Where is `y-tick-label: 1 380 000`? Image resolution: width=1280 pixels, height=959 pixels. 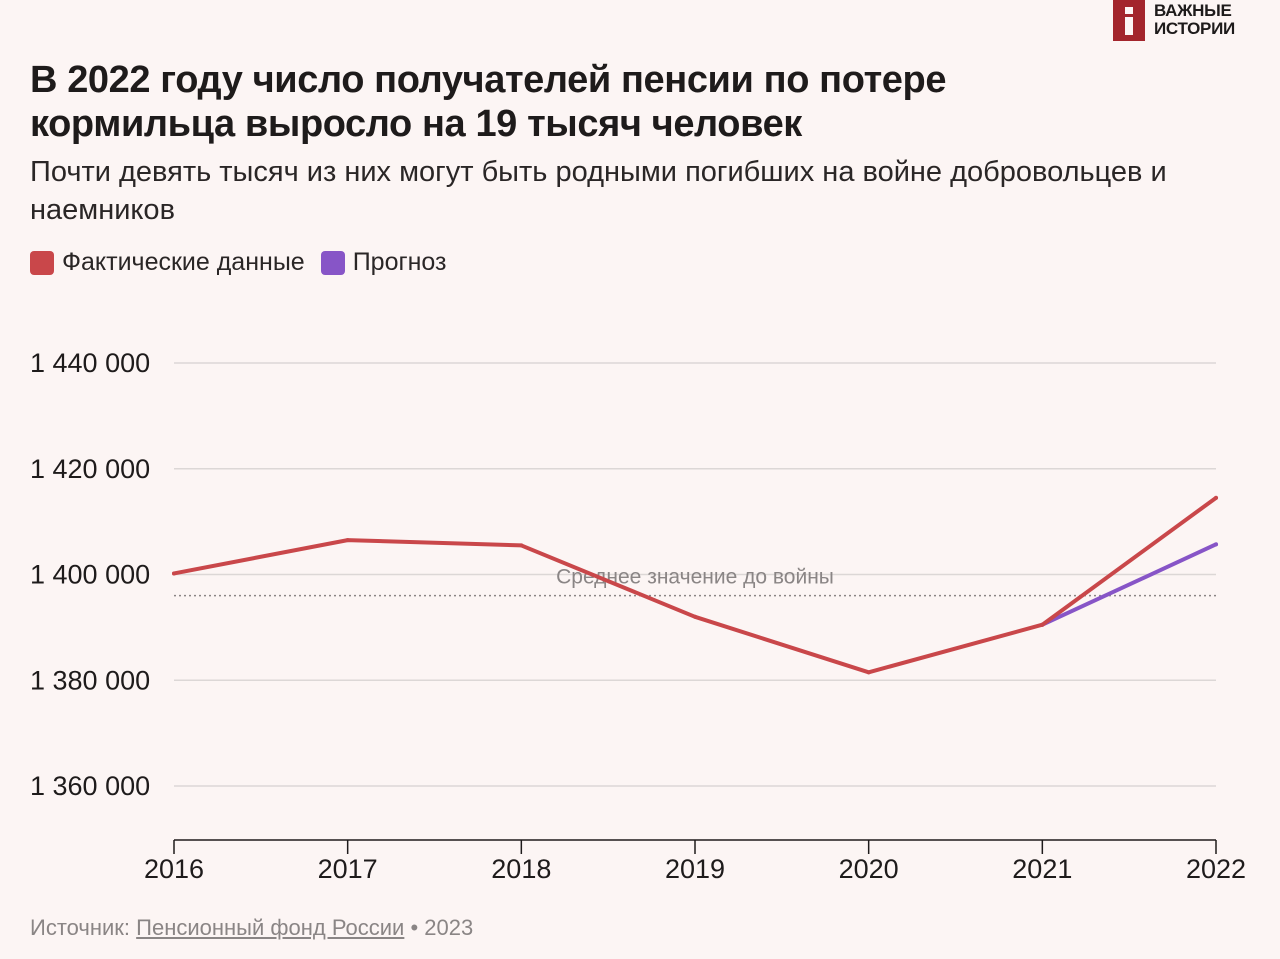 y-tick-label: 1 380 000 is located at coordinates (90, 680).